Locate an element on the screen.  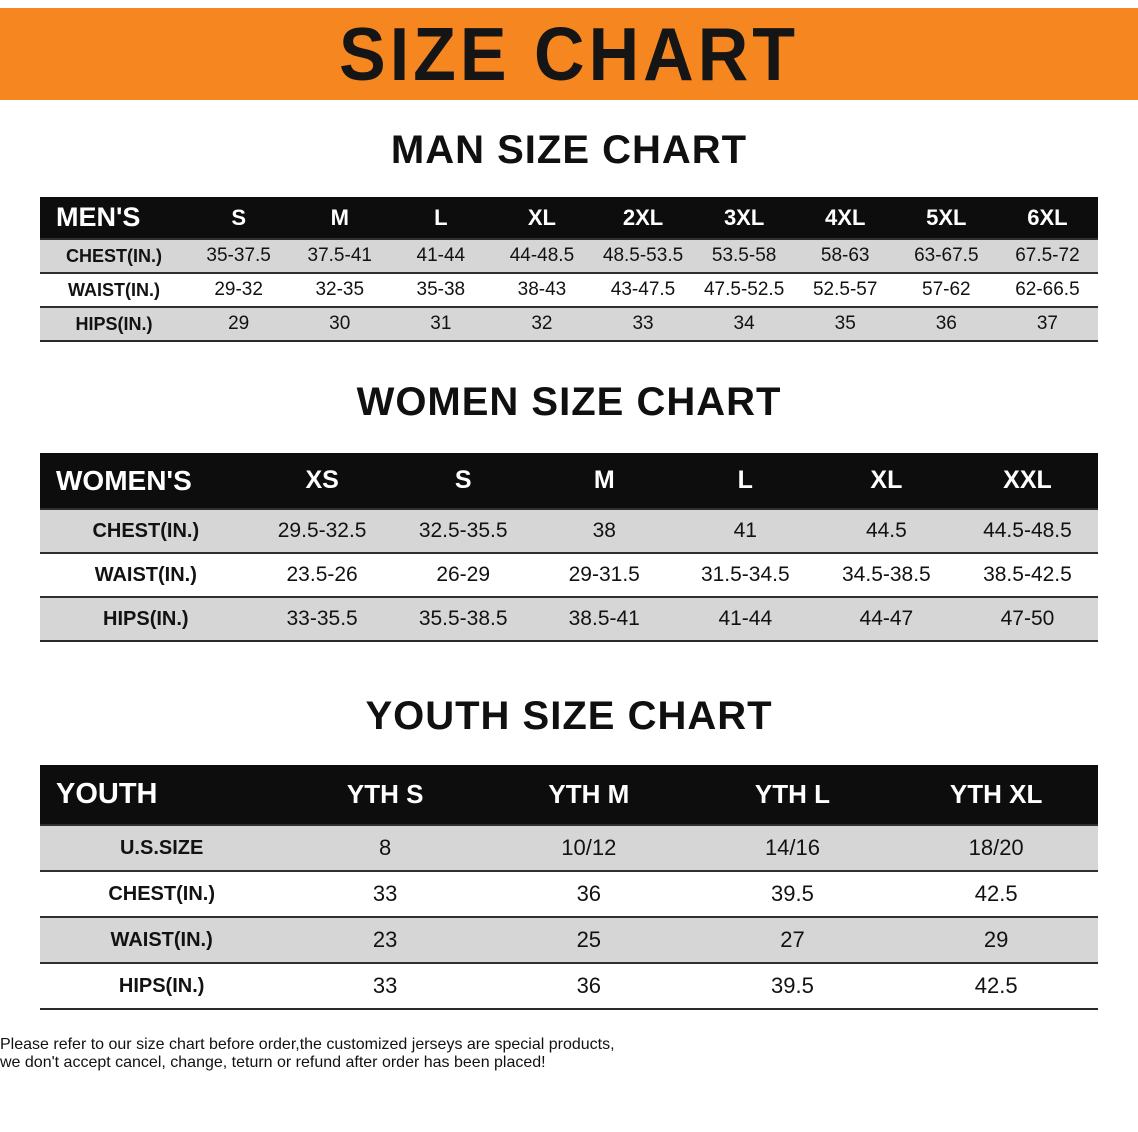
table-header-row: MEN'S S M L XL 2XL 3XL 4XL 5XL 6XL is located at coordinates (569, 218).